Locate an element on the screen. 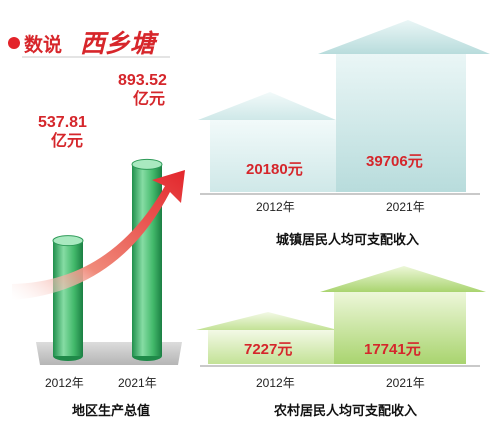 The width and height of the screenshot is (493, 432). gdp-value-unit-2021: 亿元 is located at coordinates (149, 99).